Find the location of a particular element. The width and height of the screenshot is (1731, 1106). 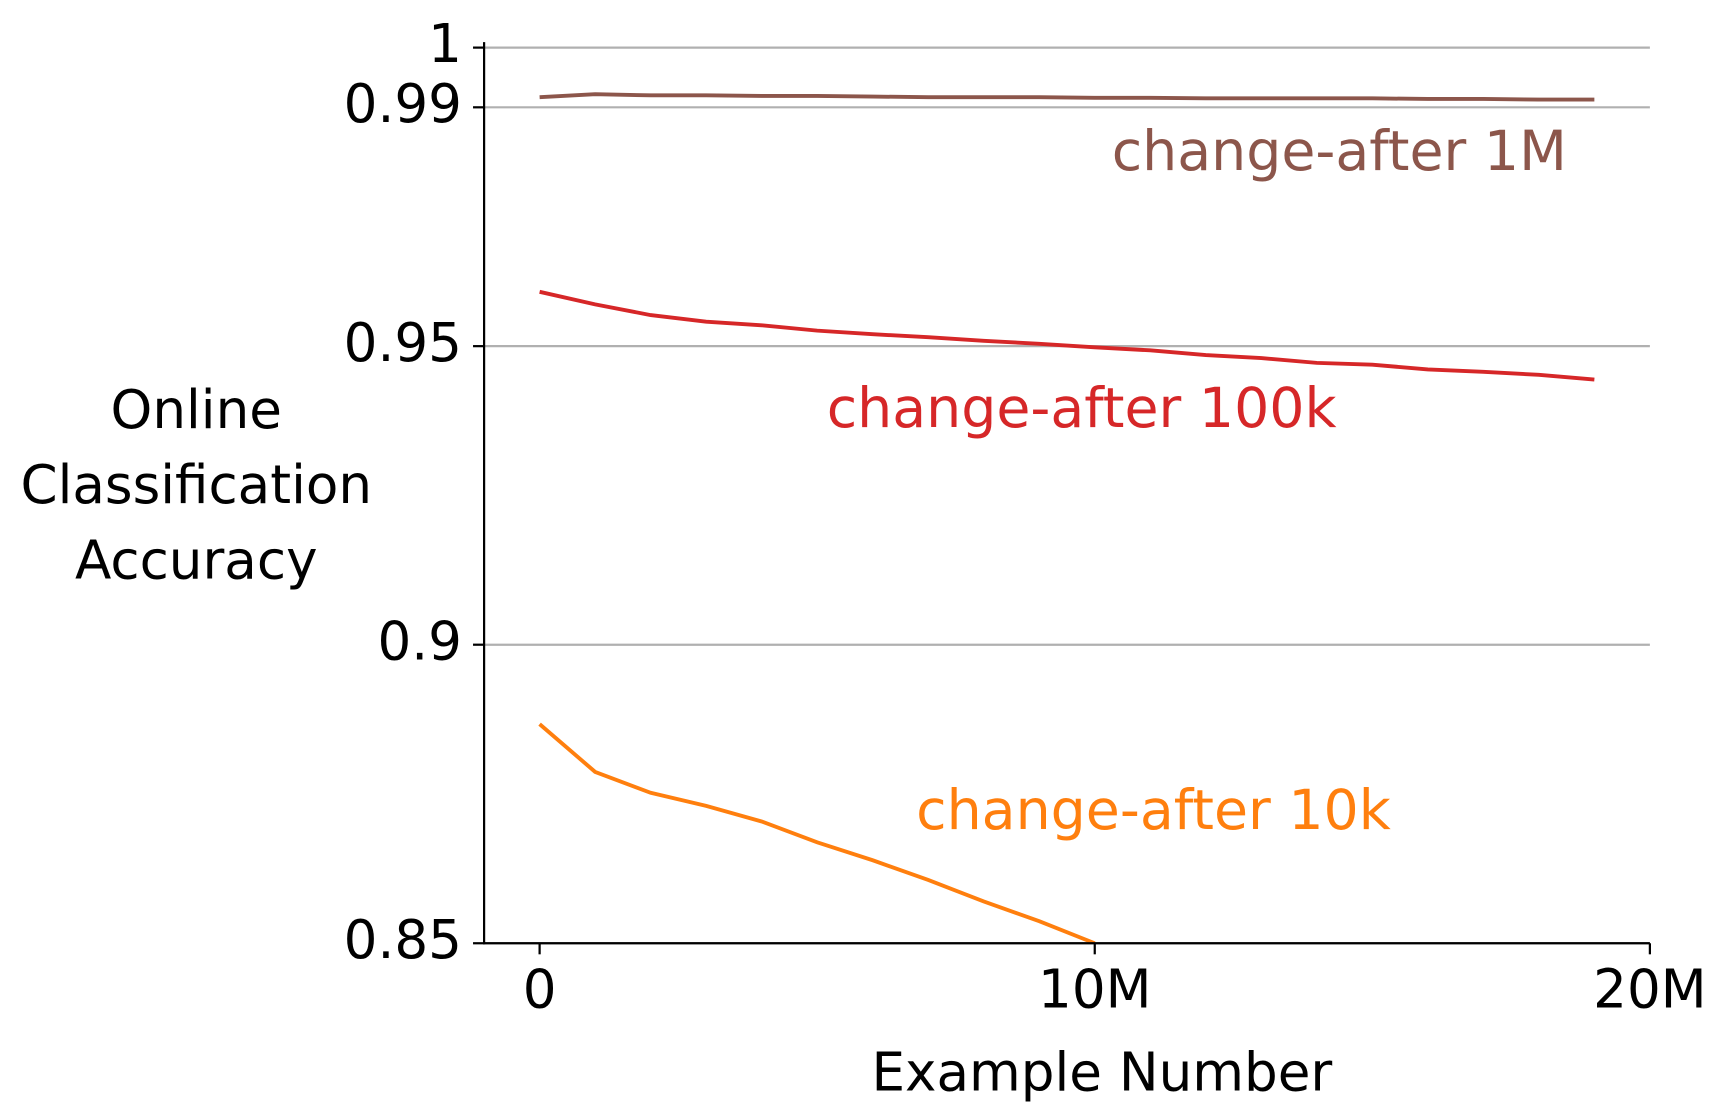

y-tick-label: 0.99 is located at coordinates (403, 104).